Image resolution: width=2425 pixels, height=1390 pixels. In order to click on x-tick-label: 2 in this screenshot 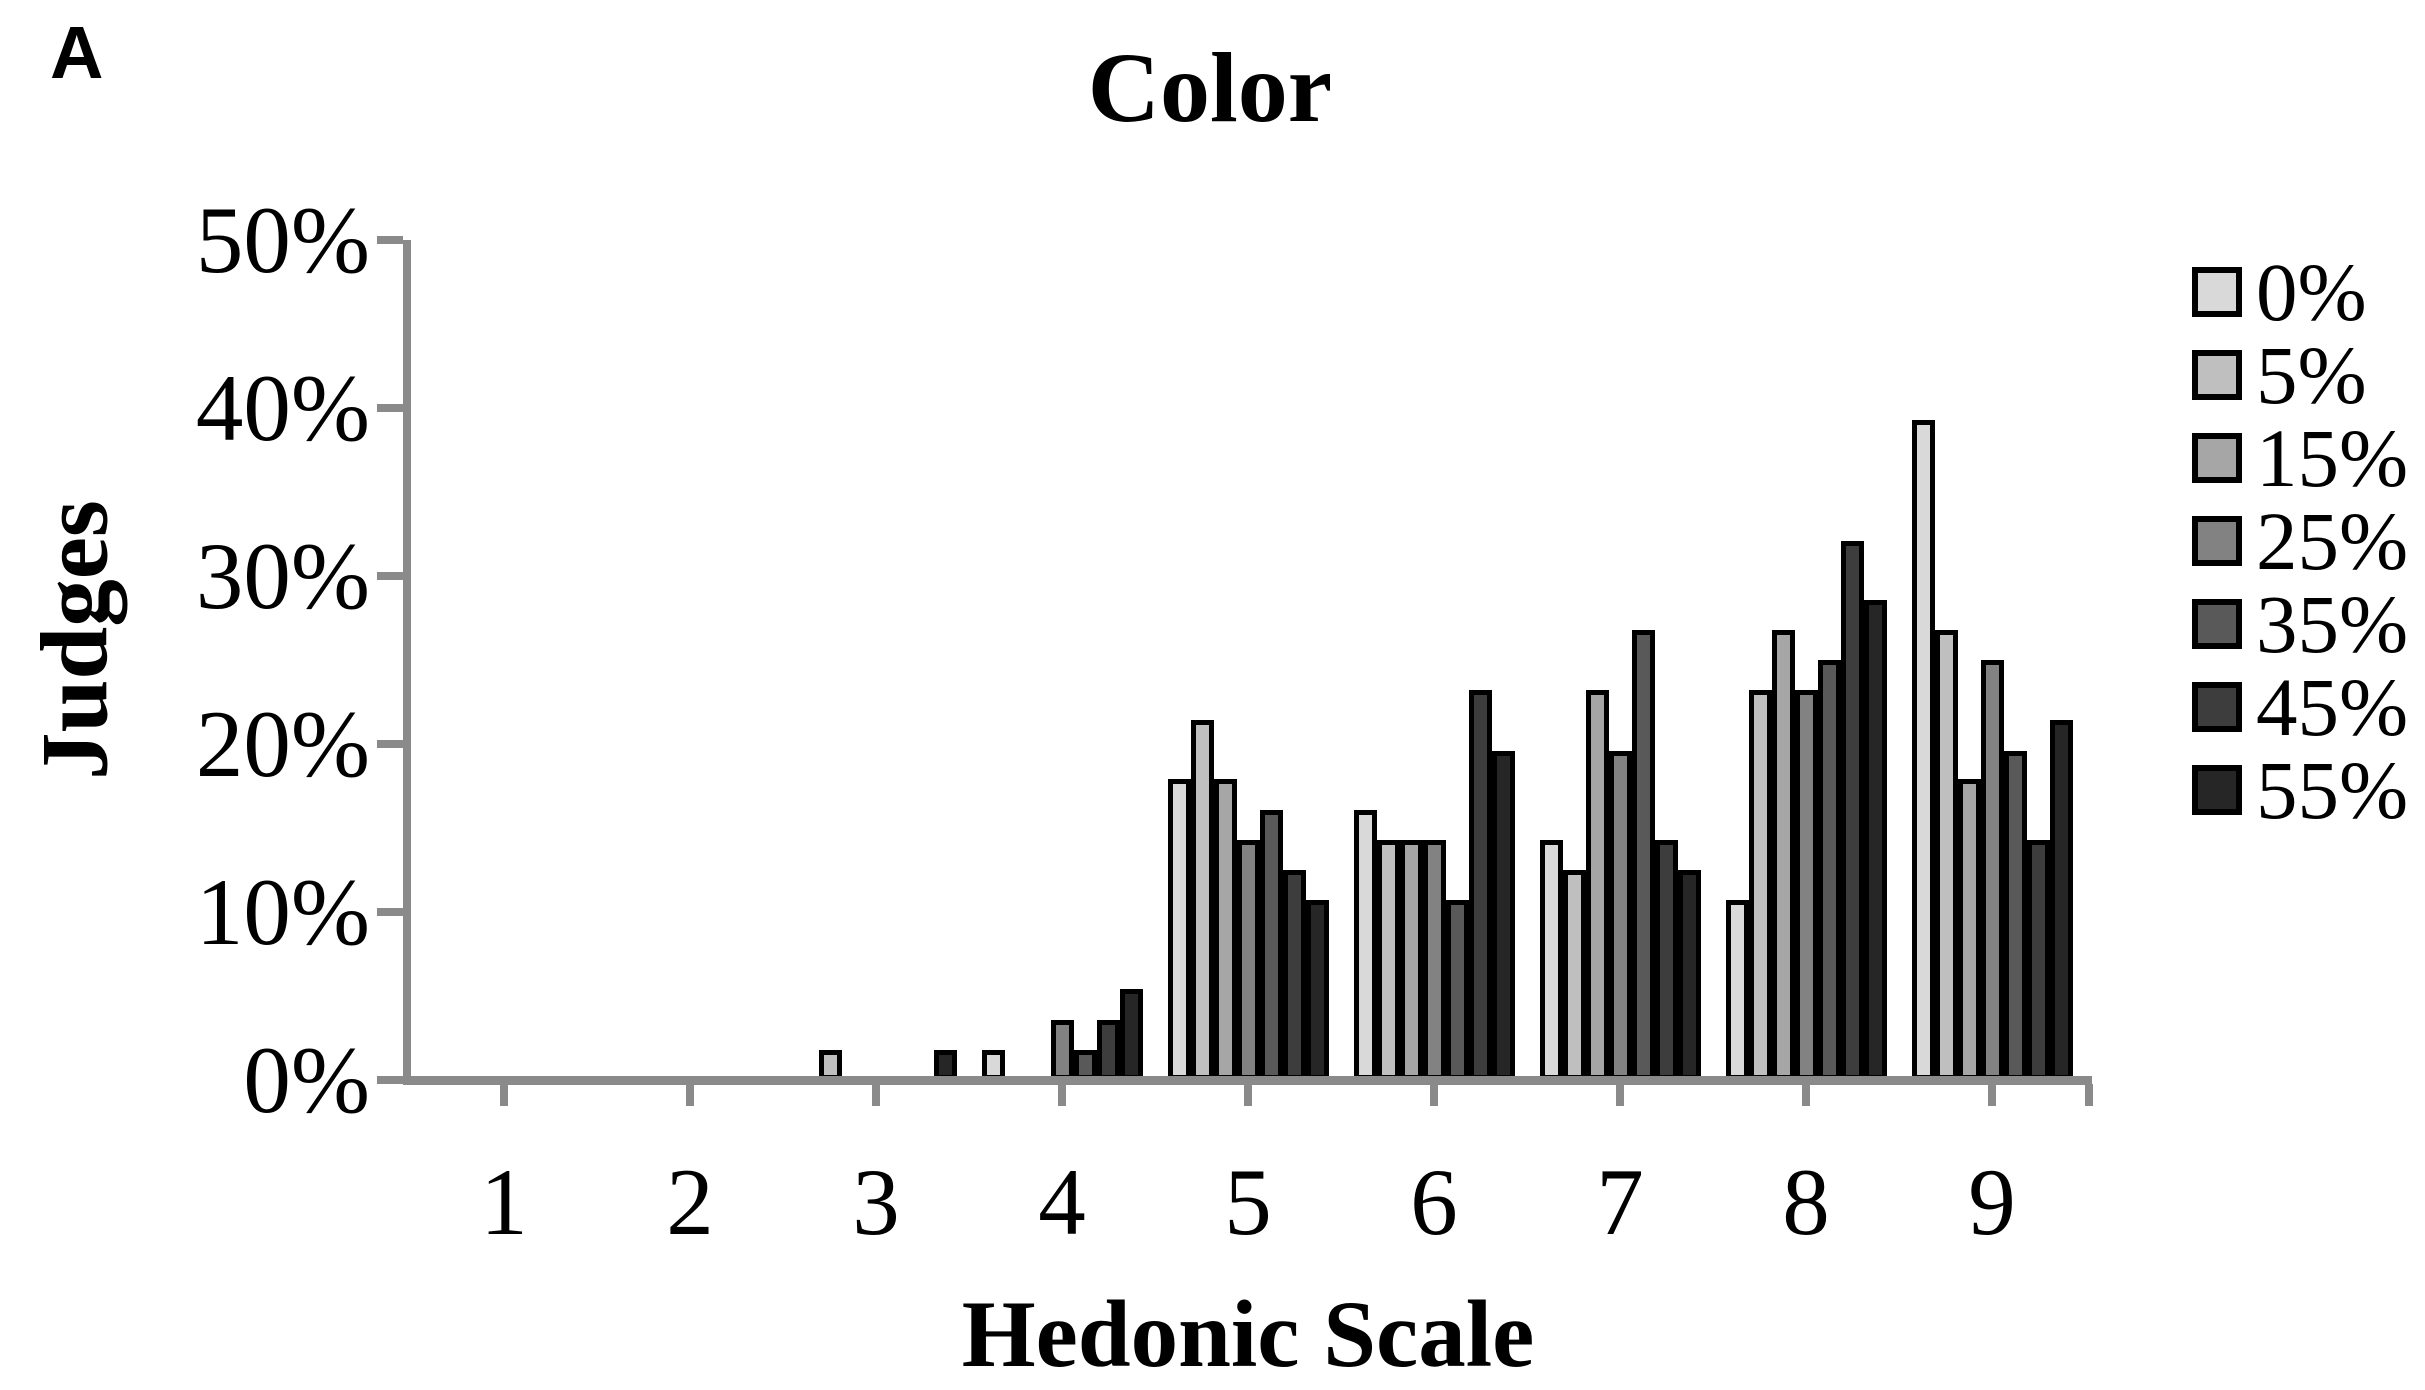, I will do `click(690, 1202)`.